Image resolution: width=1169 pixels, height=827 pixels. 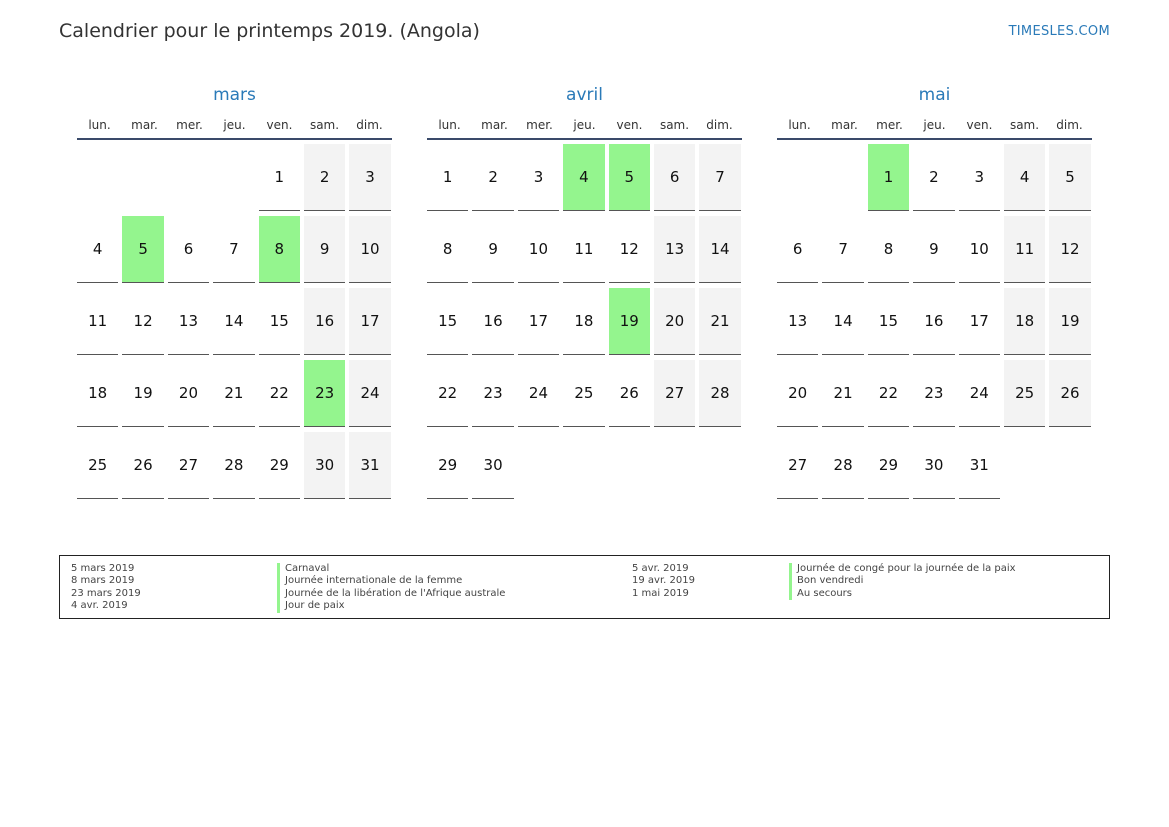 I want to click on day-cell: 9, so click(x=934, y=249).